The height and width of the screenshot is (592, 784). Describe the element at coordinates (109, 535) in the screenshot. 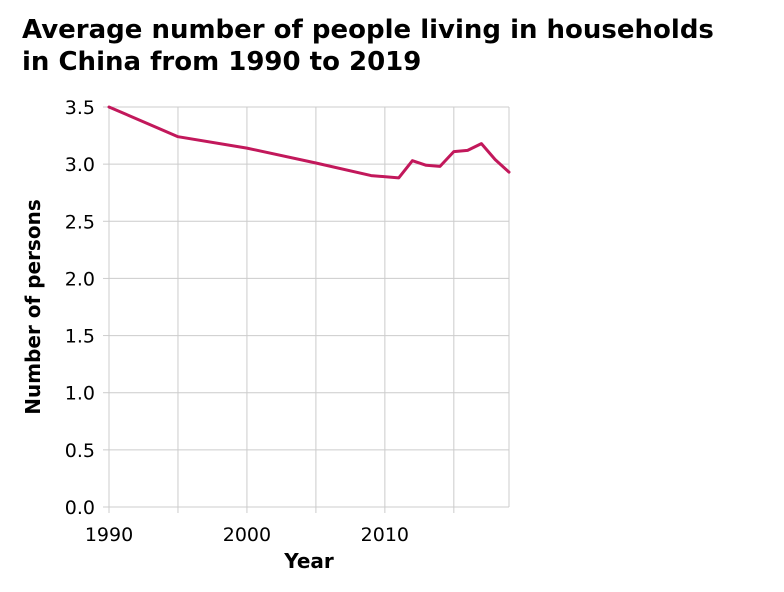

I see `x-tick-label: 1990` at that location.